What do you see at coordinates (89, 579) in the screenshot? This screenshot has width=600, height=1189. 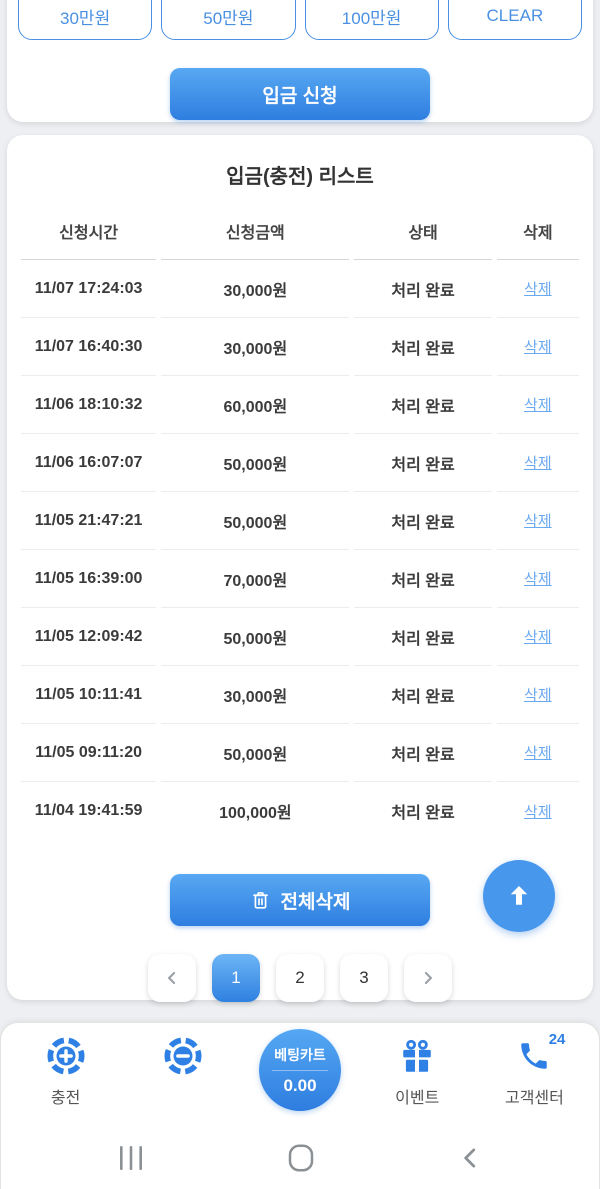 I see `cell-request-time: 11/05 16:39:00` at bounding box center [89, 579].